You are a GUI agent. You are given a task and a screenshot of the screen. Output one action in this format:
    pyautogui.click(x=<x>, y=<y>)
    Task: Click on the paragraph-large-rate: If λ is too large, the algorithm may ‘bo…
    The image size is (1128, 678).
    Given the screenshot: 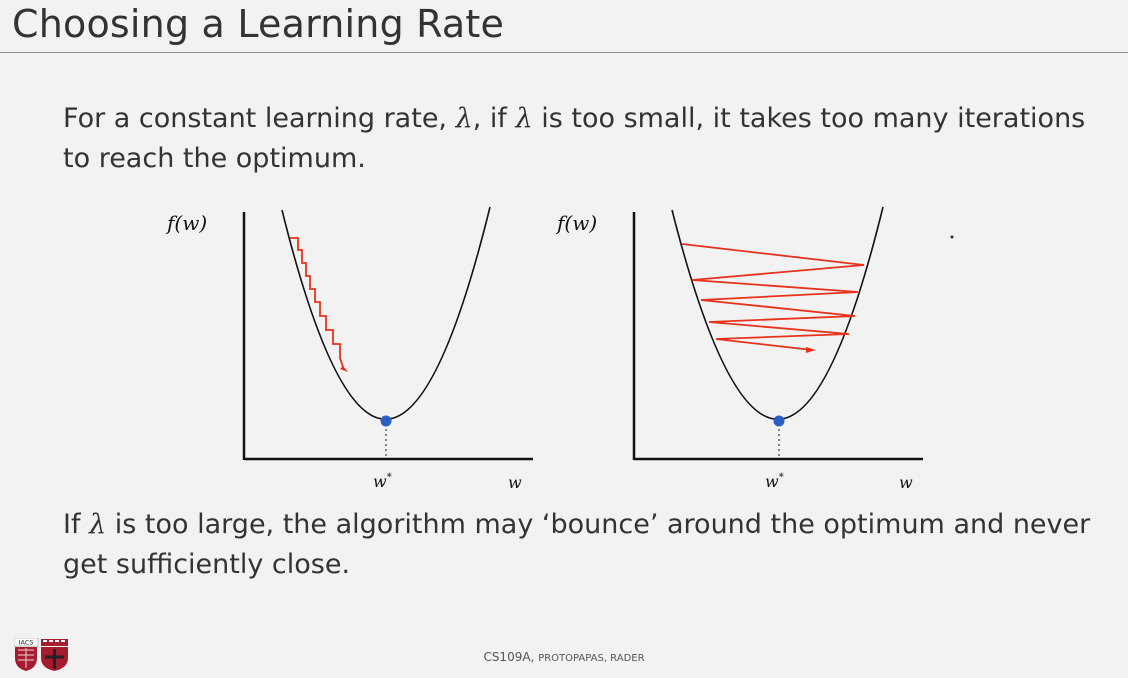 What is the action you would take?
    pyautogui.click(x=583, y=545)
    